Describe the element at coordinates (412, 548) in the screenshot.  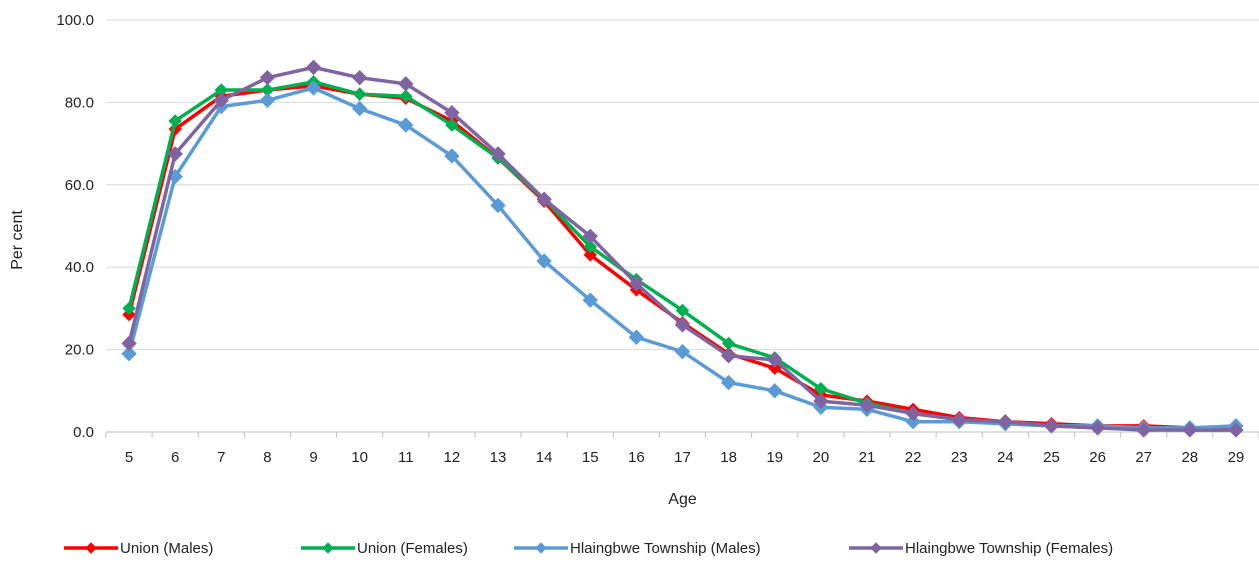
I see `legend-label: Union (Females)` at that location.